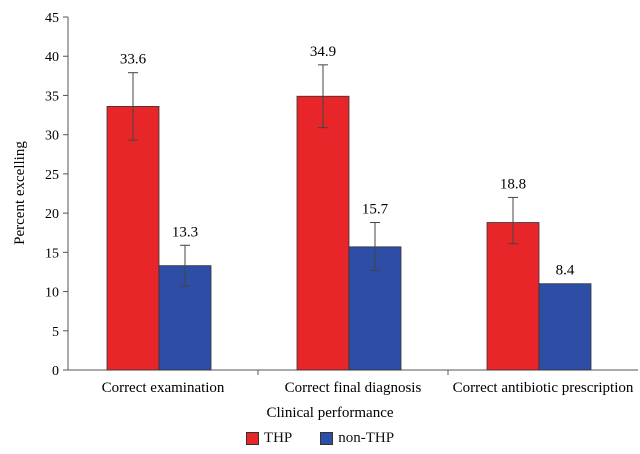 Image resolution: width=640 pixels, height=454 pixels. What do you see at coordinates (52, 136) in the screenshot?
I see `y-tick-label: 30` at bounding box center [52, 136].